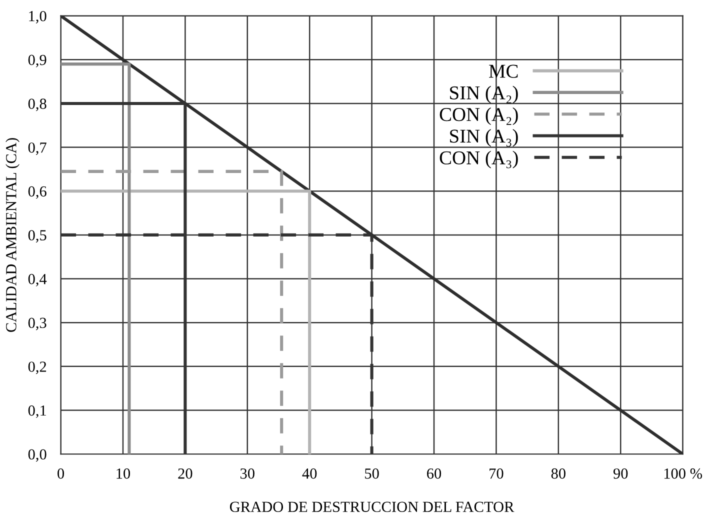 Image resolution: width=715 pixels, height=528 pixels. What do you see at coordinates (123, 473) in the screenshot?
I see `x-tick-label: 10` at bounding box center [123, 473].